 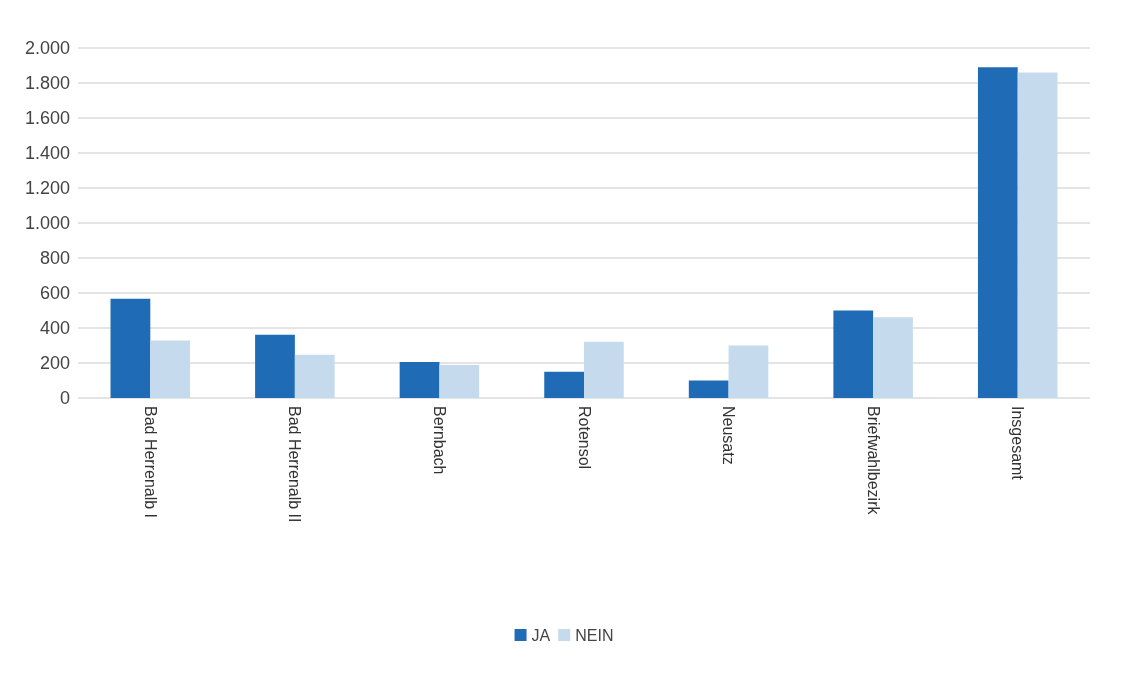 I want to click on legend-label: JA, so click(x=541, y=635).